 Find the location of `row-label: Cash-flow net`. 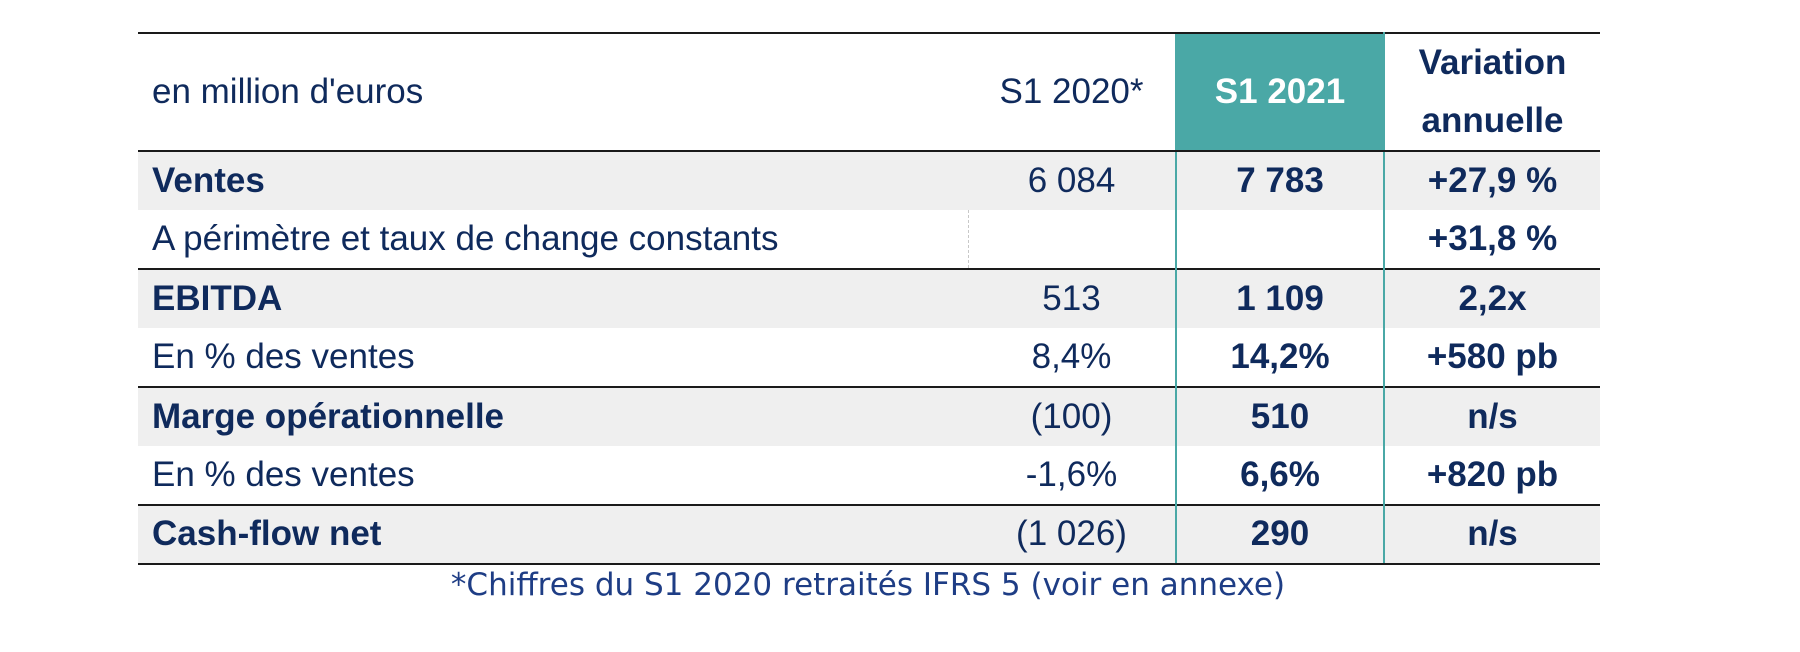

row-label: Cash-flow net is located at coordinates (553, 534).